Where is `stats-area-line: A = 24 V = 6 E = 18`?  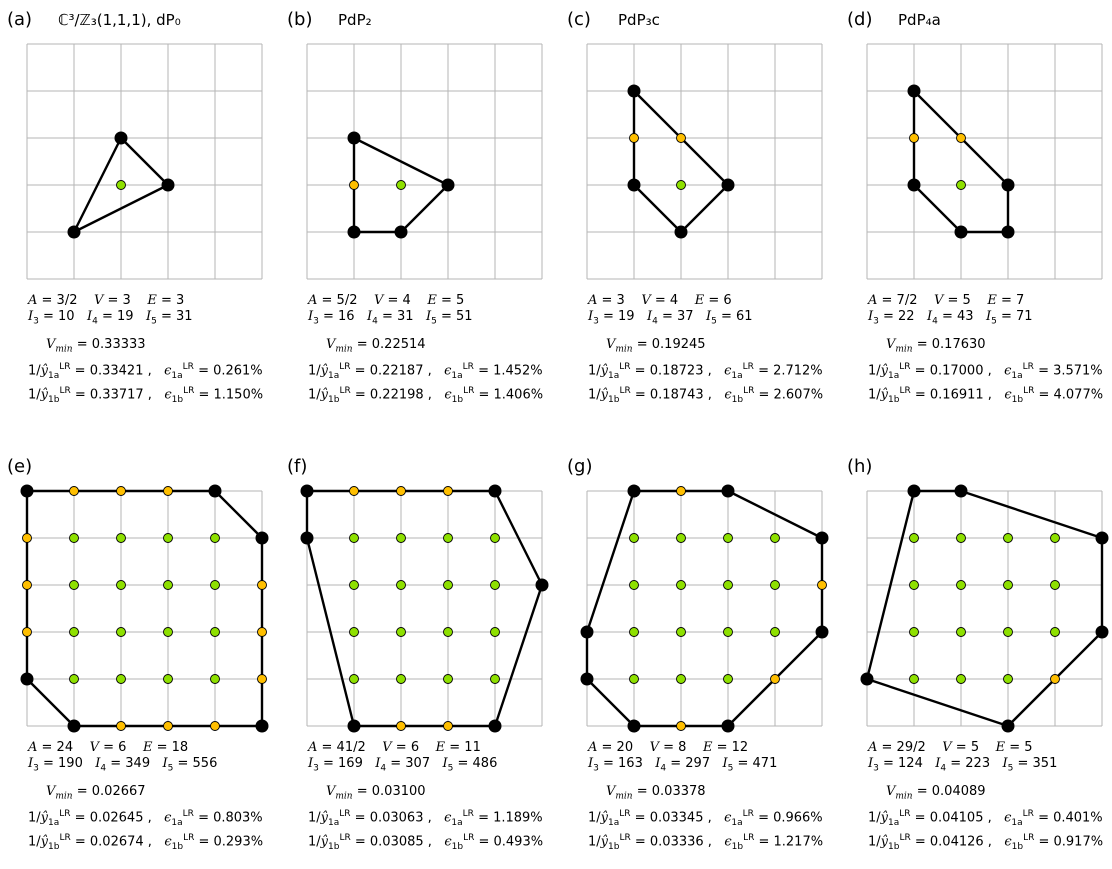 stats-area-line: A = 24 V = 6 E = 18 is located at coordinates (108, 747).